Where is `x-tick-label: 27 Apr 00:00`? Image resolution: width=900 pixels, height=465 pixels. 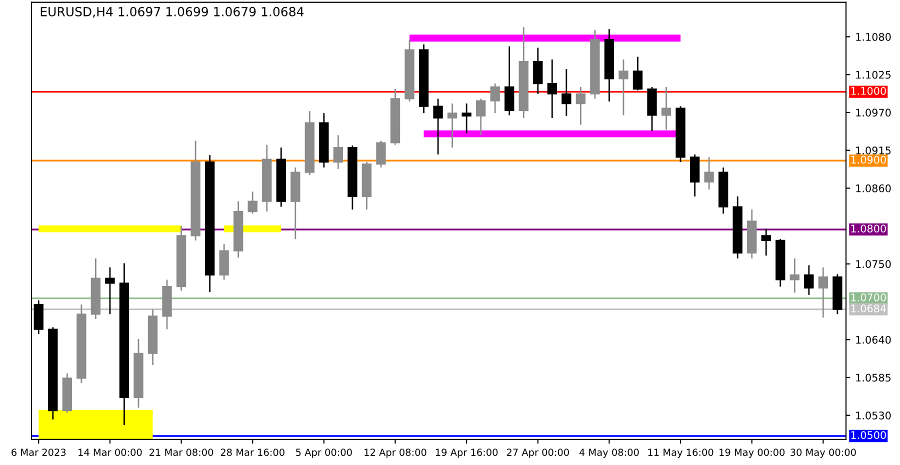 x-tick-label: 27 Apr 00:00 is located at coordinates (537, 453).